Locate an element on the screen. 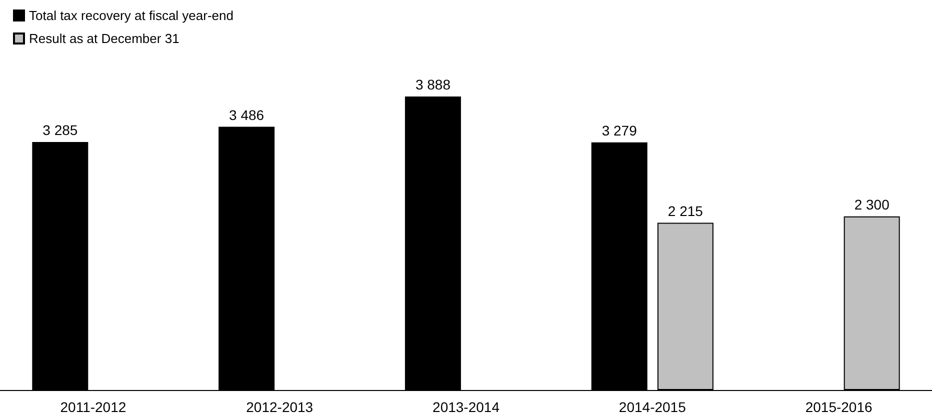 This screenshot has height=418, width=932. x-tick-label: 2015-2016 is located at coordinates (838, 407).